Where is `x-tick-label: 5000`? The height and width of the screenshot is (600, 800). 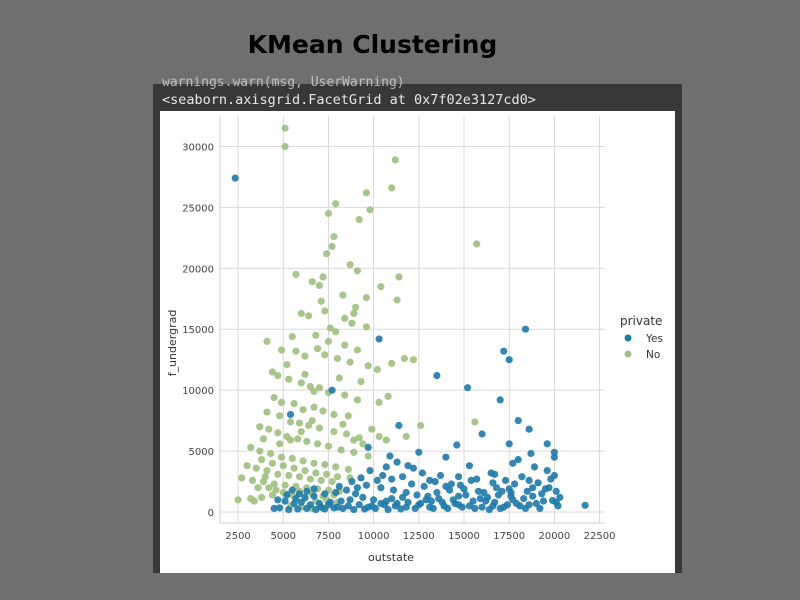
x-tick-label: 5000 is located at coordinates (283, 536).